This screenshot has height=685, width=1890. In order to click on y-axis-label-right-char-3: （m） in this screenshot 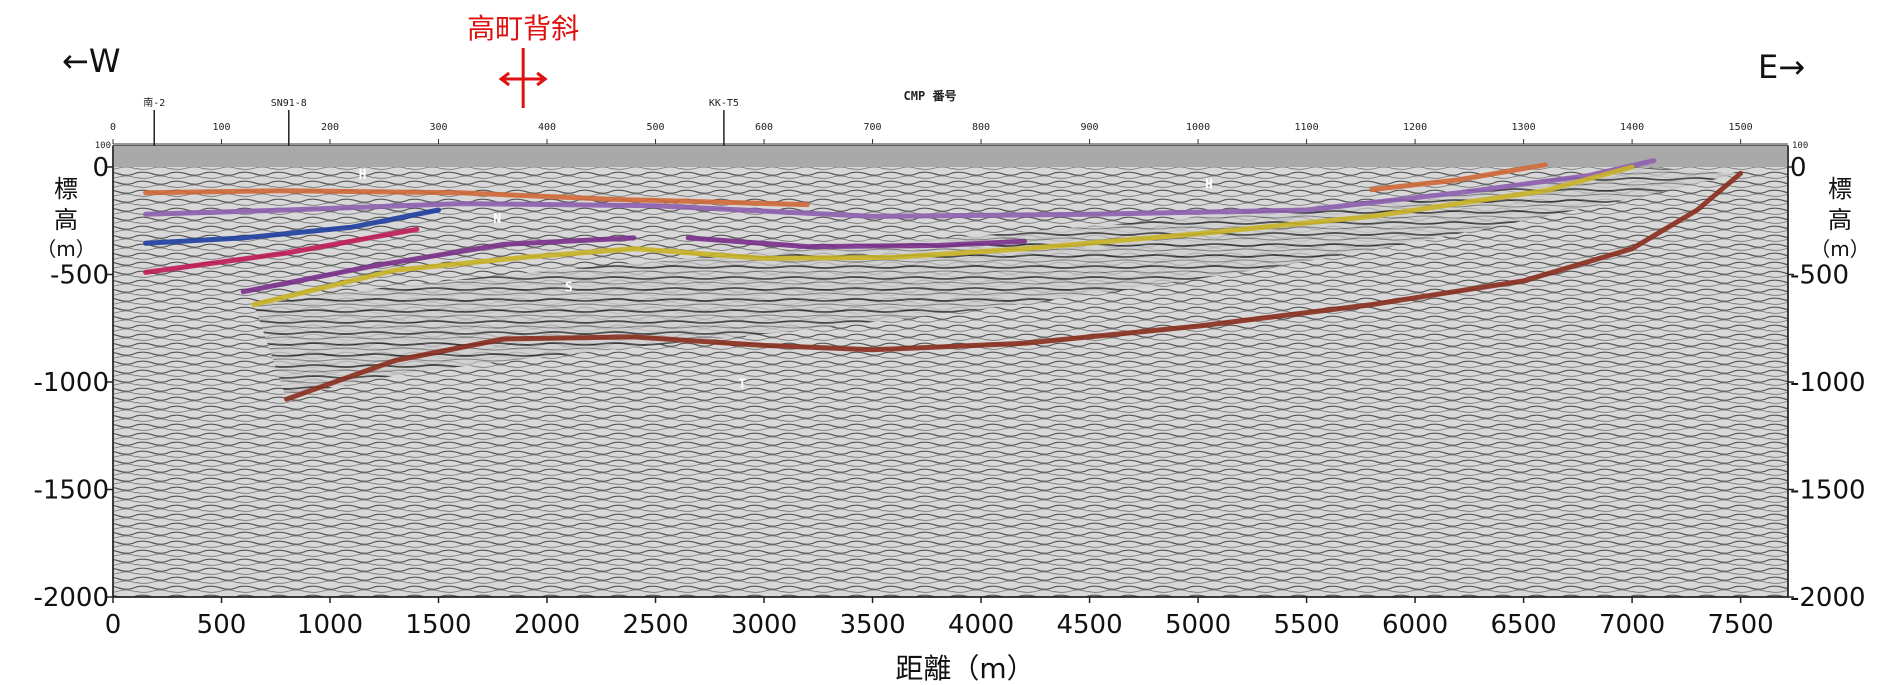, I will do `click(1839, 249)`.